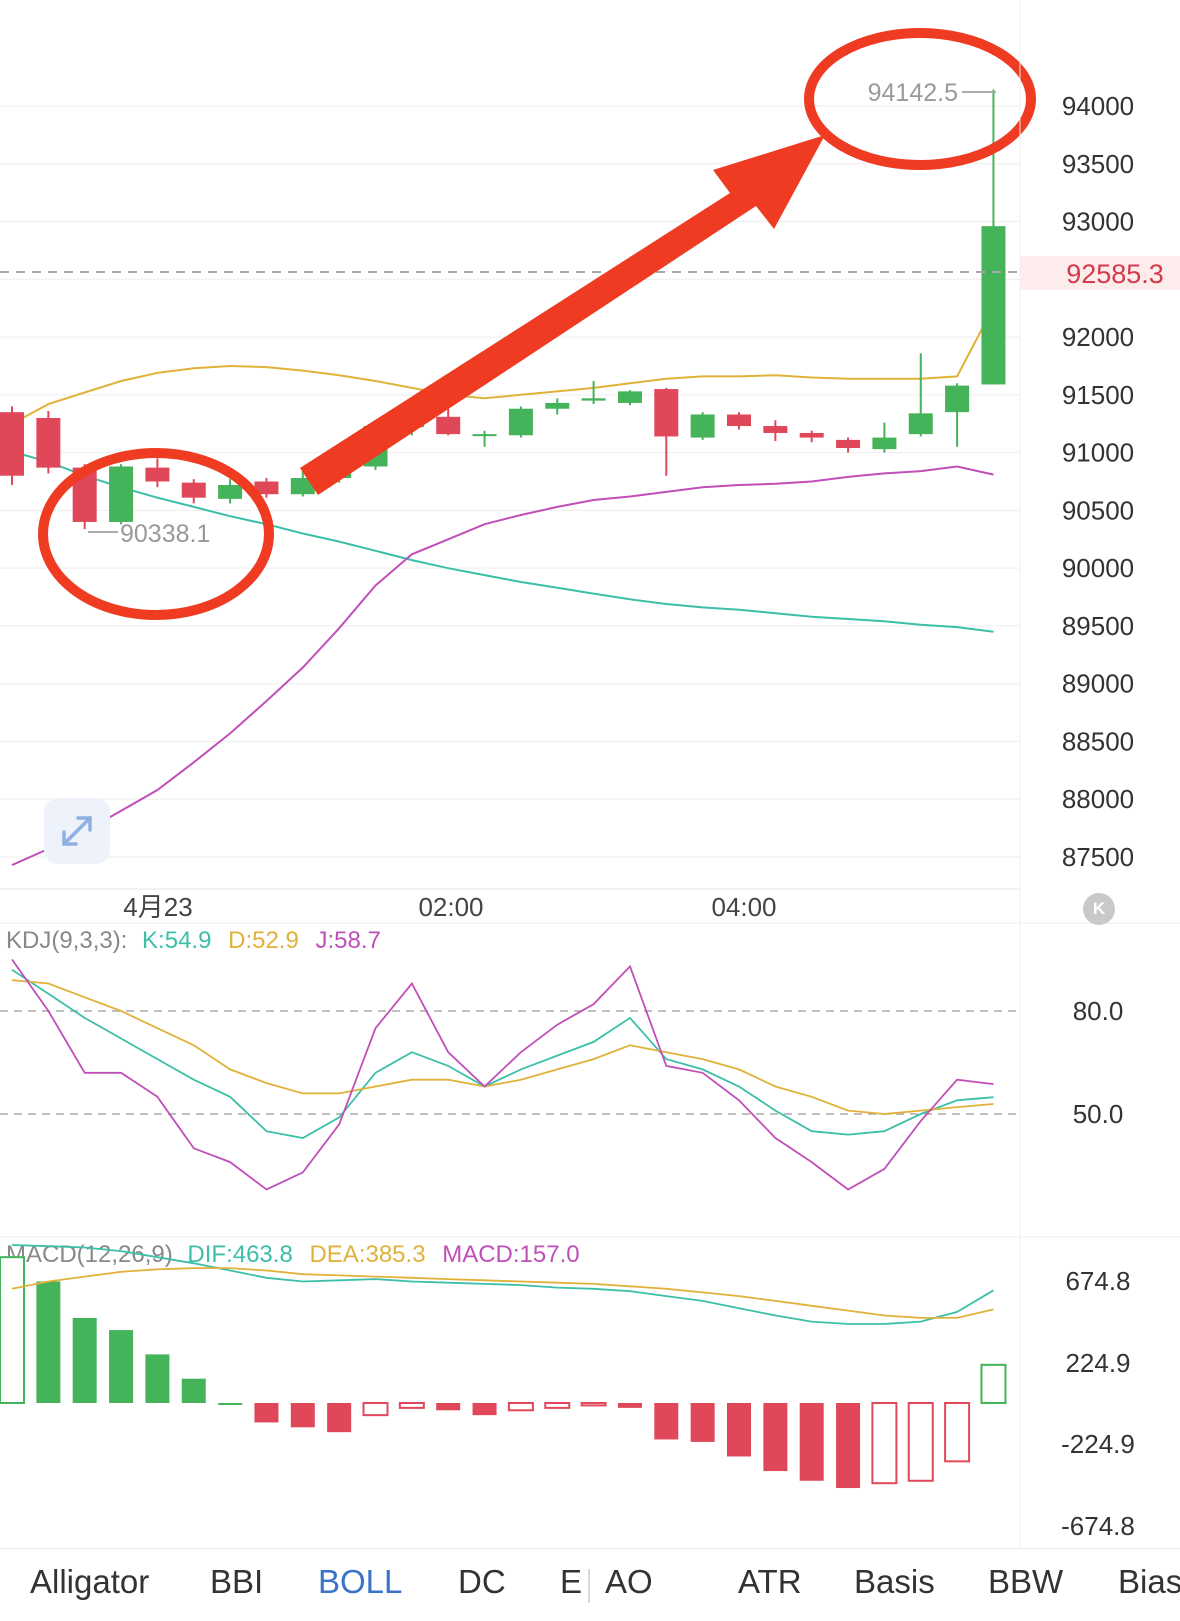  I want to click on price-tick-label: 89000, so click(1098, 684).